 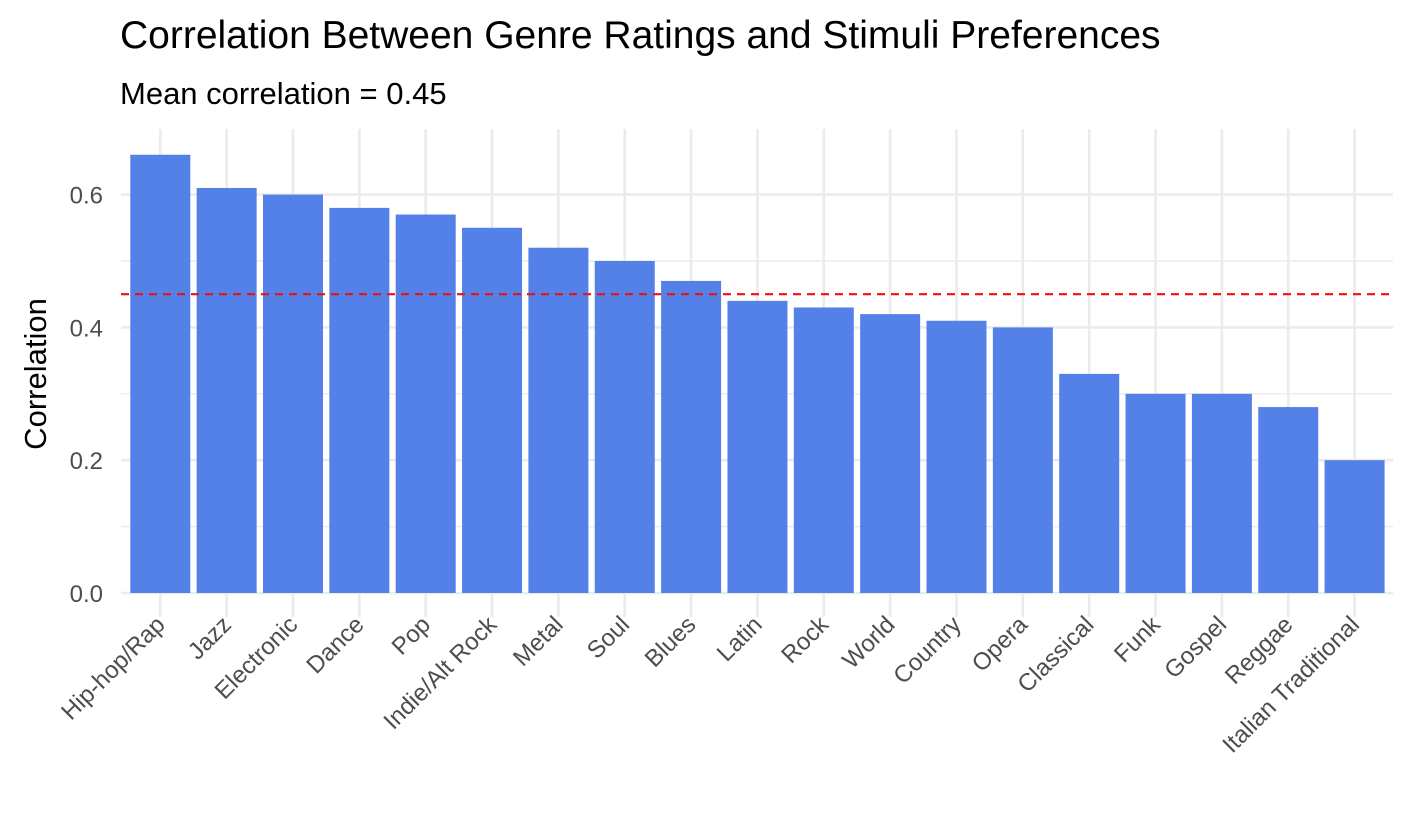 I want to click on x-tick-label: Rock, so click(x=805, y=639).